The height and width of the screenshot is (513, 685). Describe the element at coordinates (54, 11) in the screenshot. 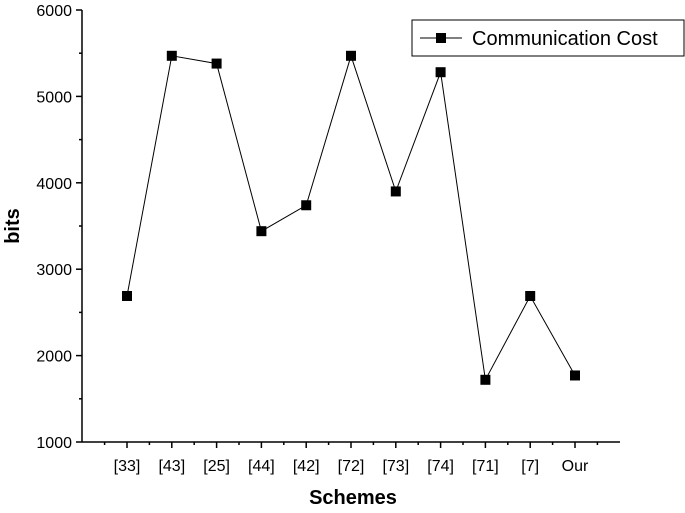

I see `y-tick-label: 6000` at that location.